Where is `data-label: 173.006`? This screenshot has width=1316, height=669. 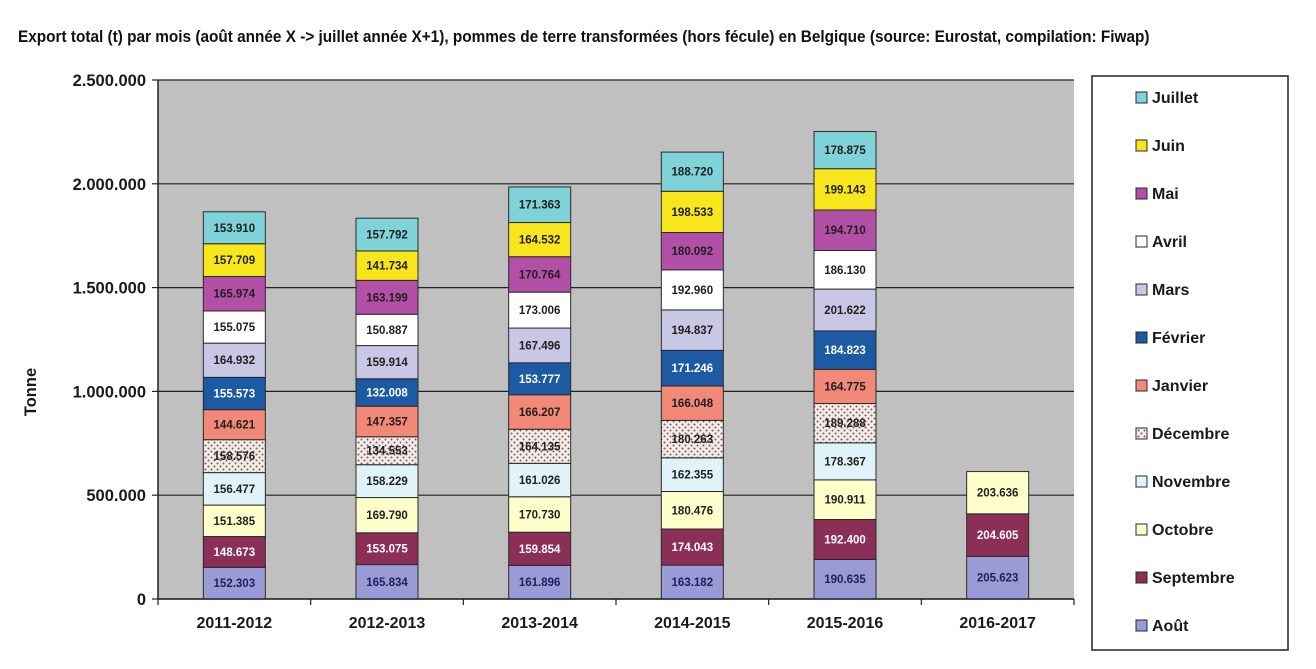 data-label: 173.006 is located at coordinates (540, 311).